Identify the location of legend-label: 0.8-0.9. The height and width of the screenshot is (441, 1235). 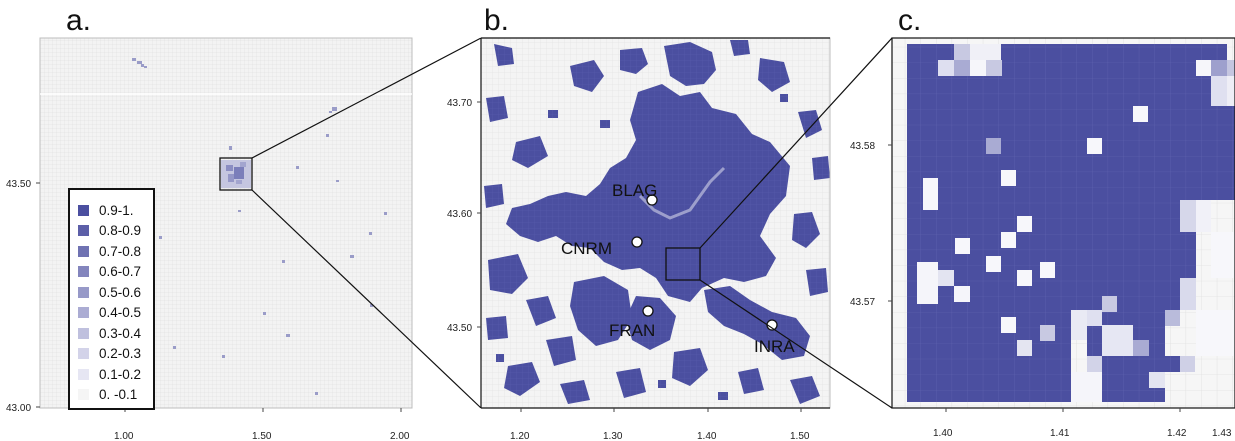
(120, 231).